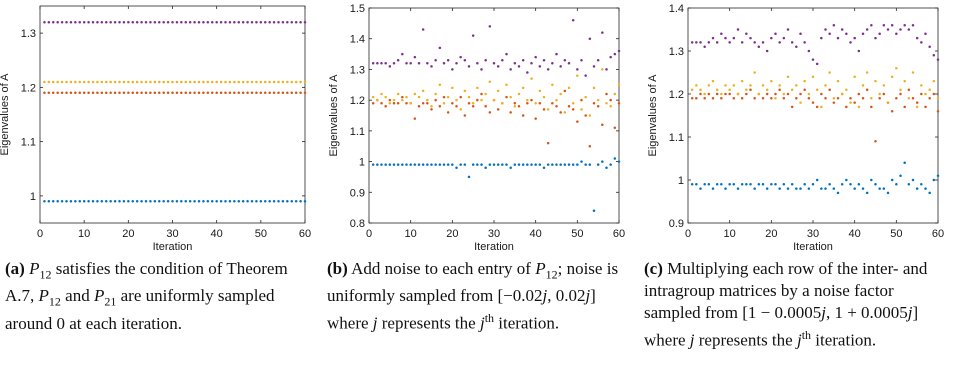 The image size is (958, 392). I want to click on caption-text: represents the, so click(745, 340).